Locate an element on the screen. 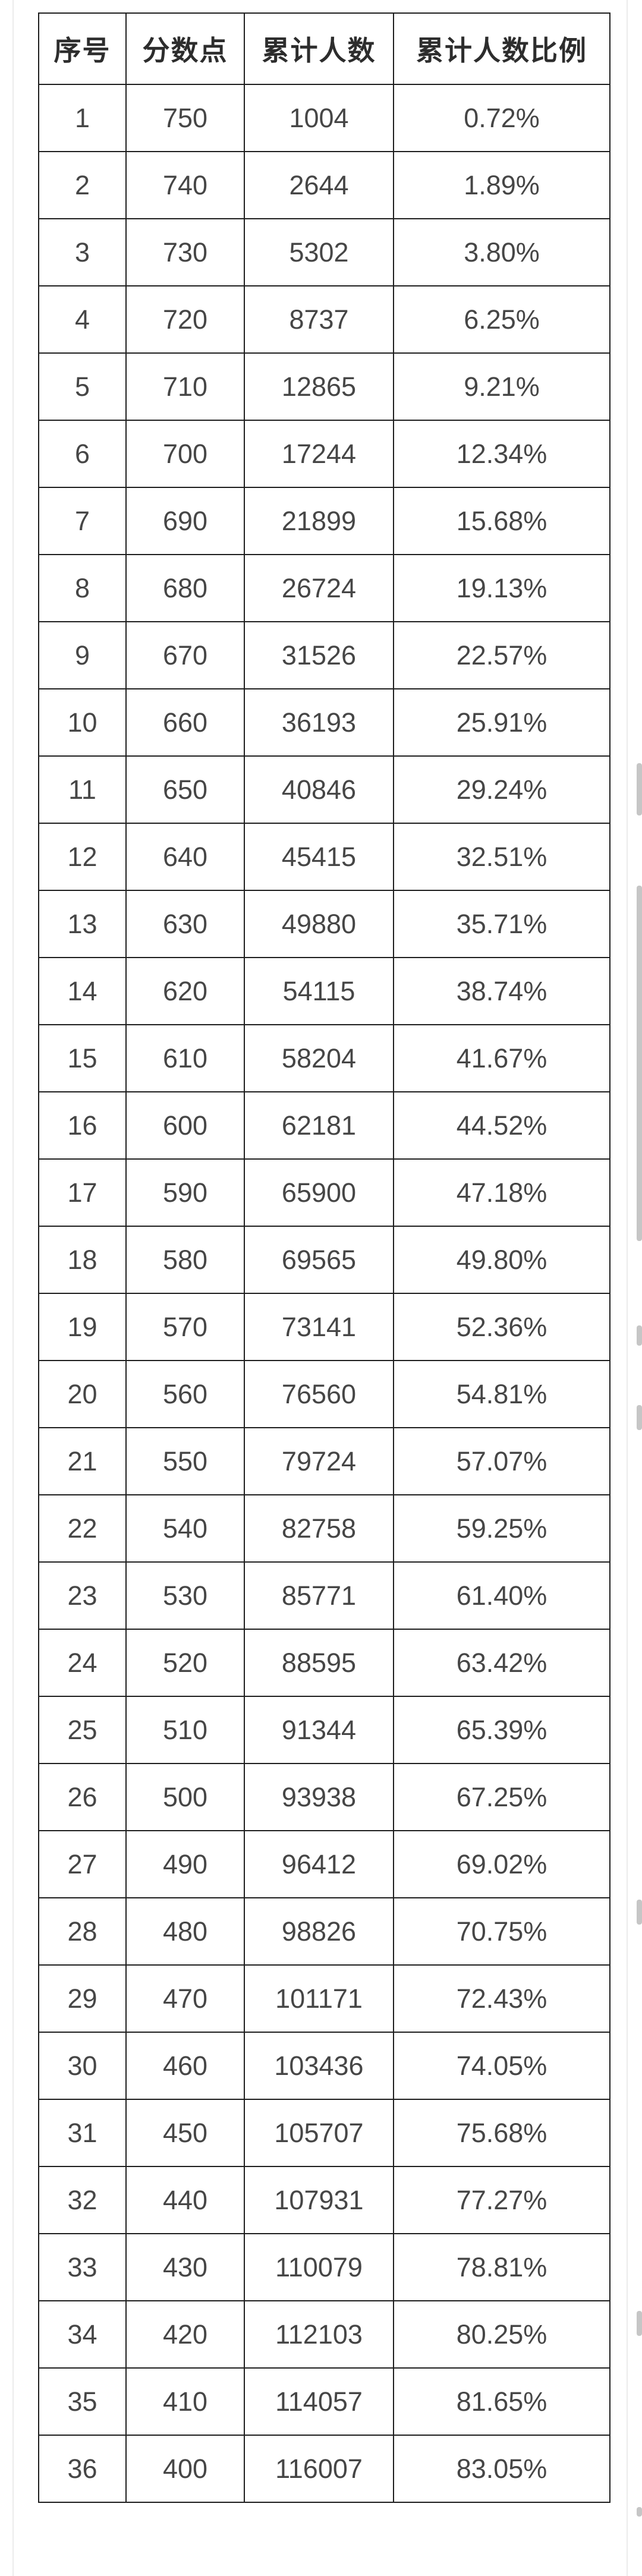 The image size is (642, 2576). cell-ratio: 52.36% is located at coordinates (501, 1327).